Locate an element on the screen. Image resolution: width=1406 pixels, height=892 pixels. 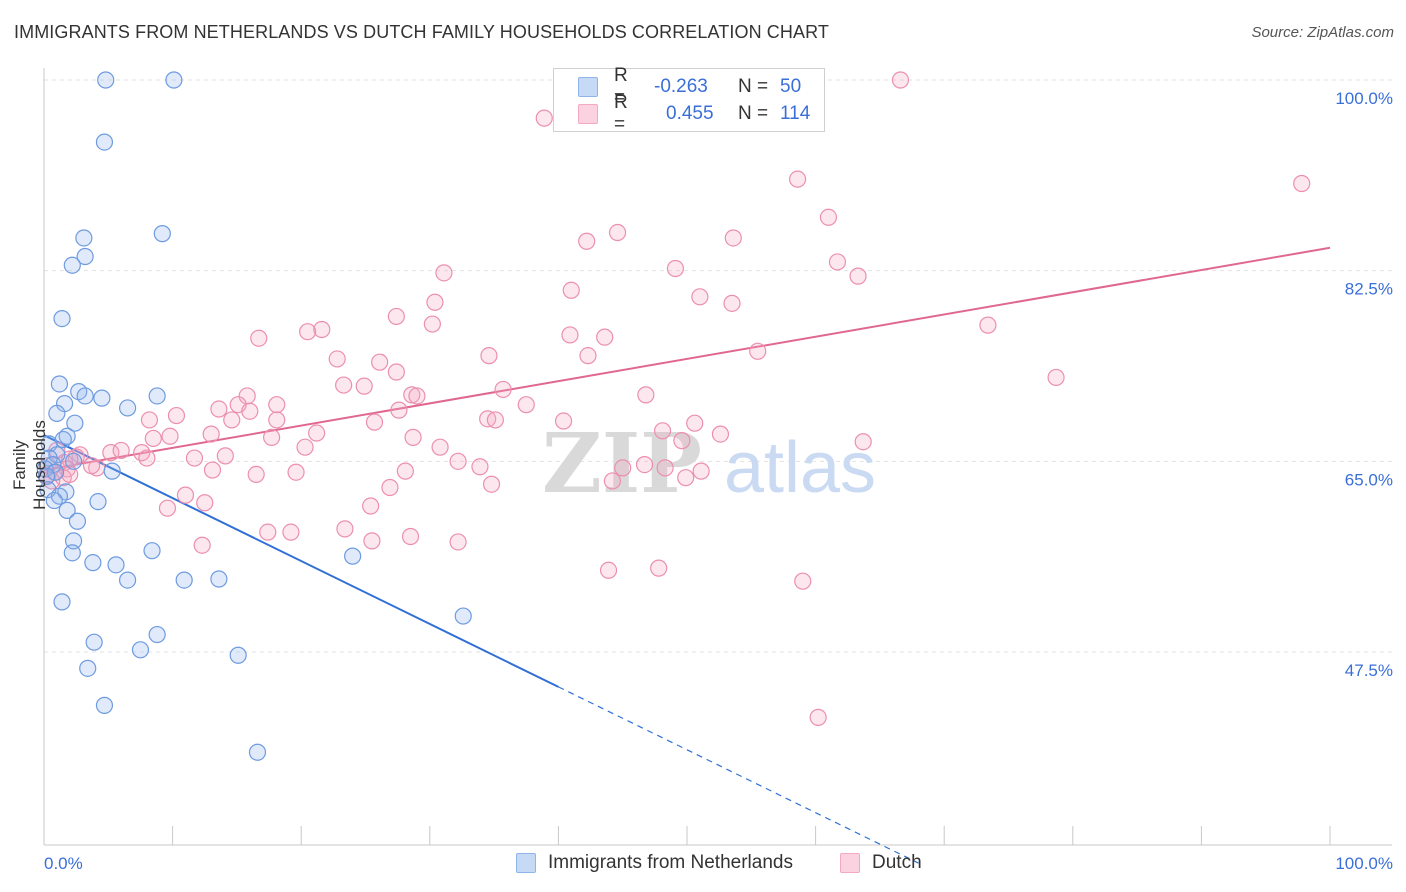
trend-line-netherlands is located at coordinates (301, 561).